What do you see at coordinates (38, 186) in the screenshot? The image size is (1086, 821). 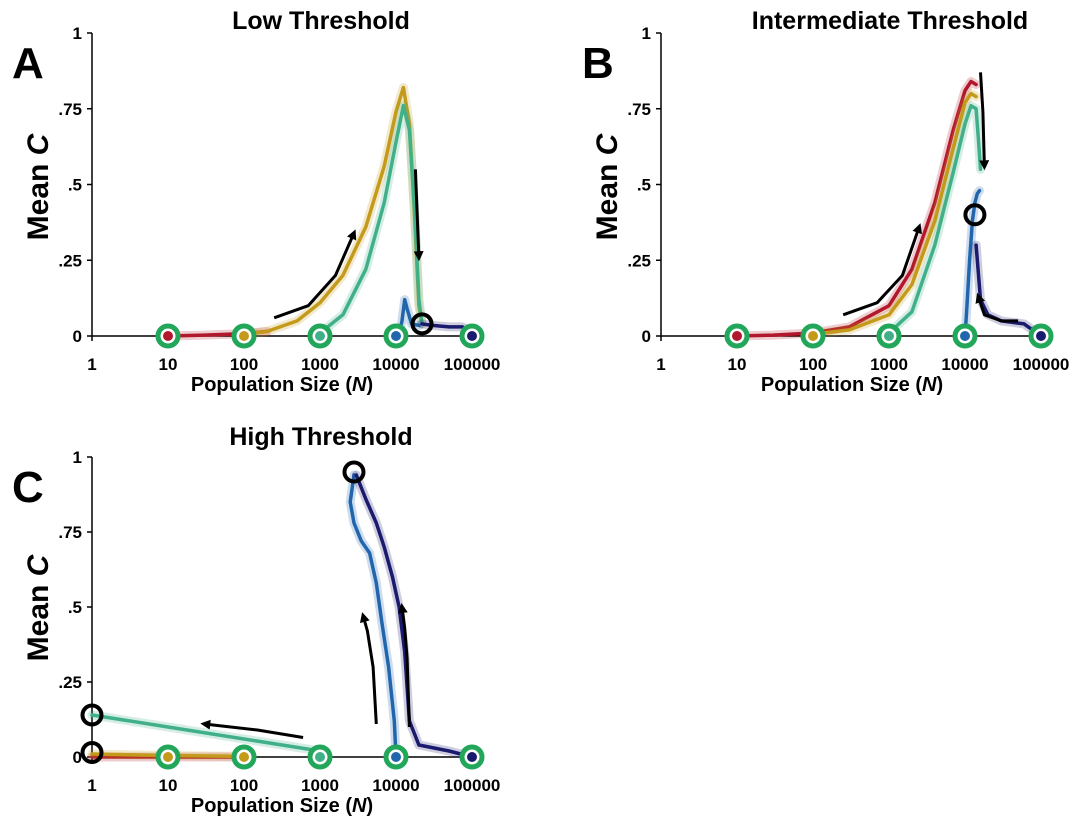 I see `y-axis-label-a: Mean C` at bounding box center [38, 186].